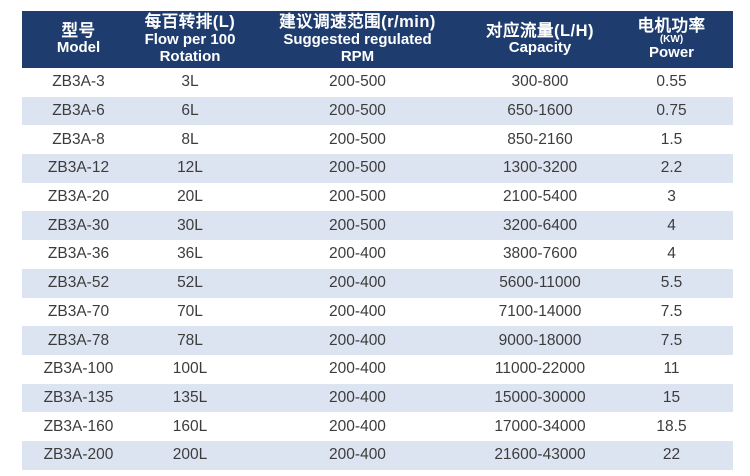 This screenshot has width=750, height=476. What do you see at coordinates (540, 82) in the screenshot?
I see `cell-capacity: 300-800` at bounding box center [540, 82].